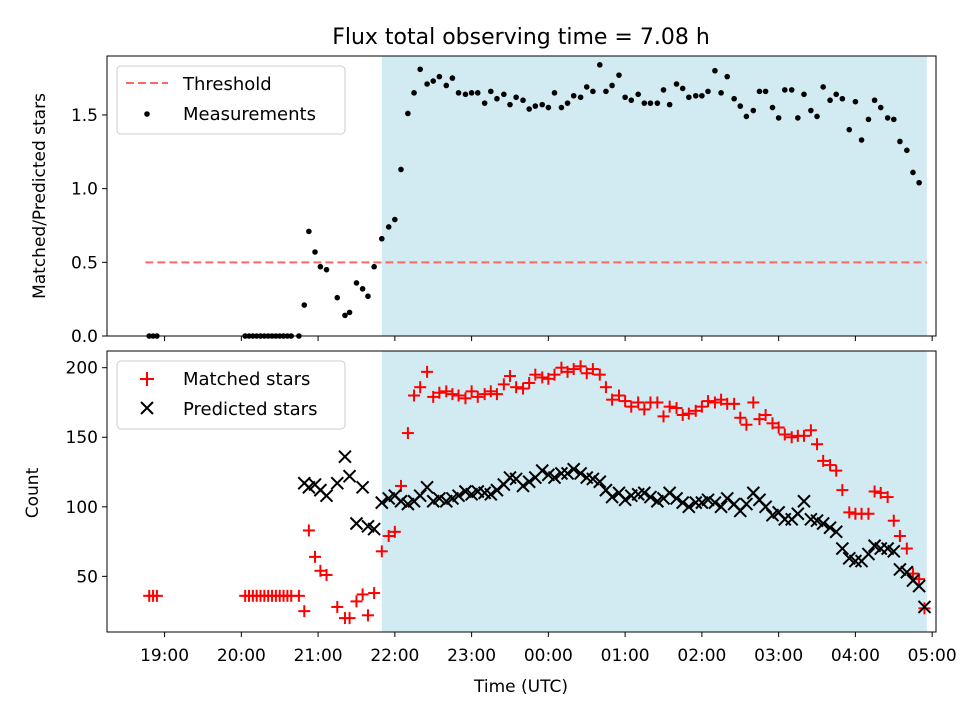 Image resolution: width=960 pixels, height=720 pixels. What do you see at coordinates (241, 656) in the screenshot?
I see `x-tick-label: 20:00` at bounding box center [241, 656].